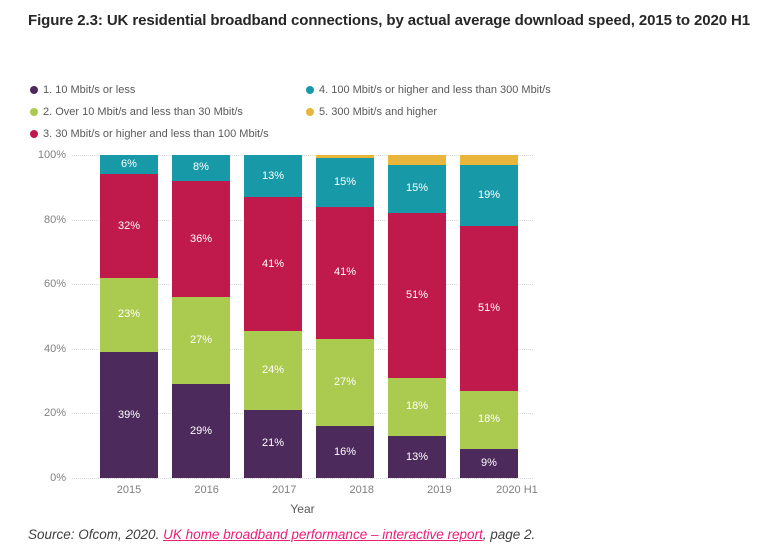 The width and height of the screenshot is (780, 555). What do you see at coordinates (54, 348) in the screenshot?
I see `y-tick-label: 40%` at bounding box center [54, 348].